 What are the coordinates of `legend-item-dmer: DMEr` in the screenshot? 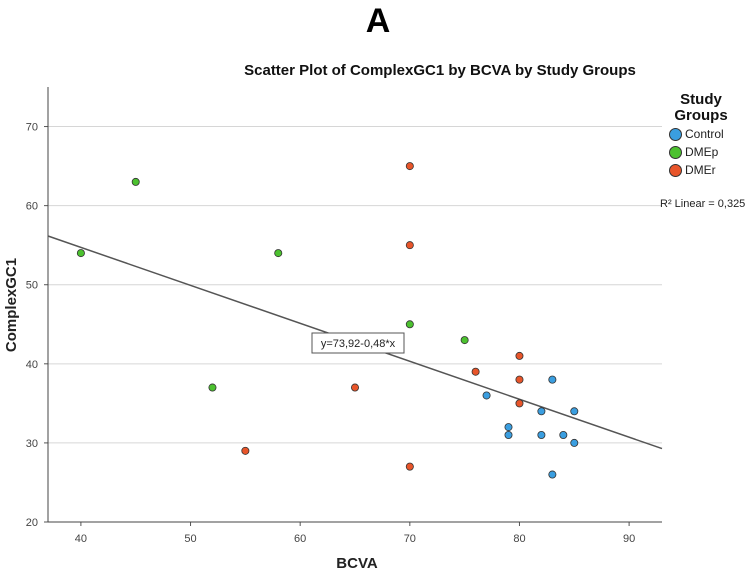 It's located at (708, 170).